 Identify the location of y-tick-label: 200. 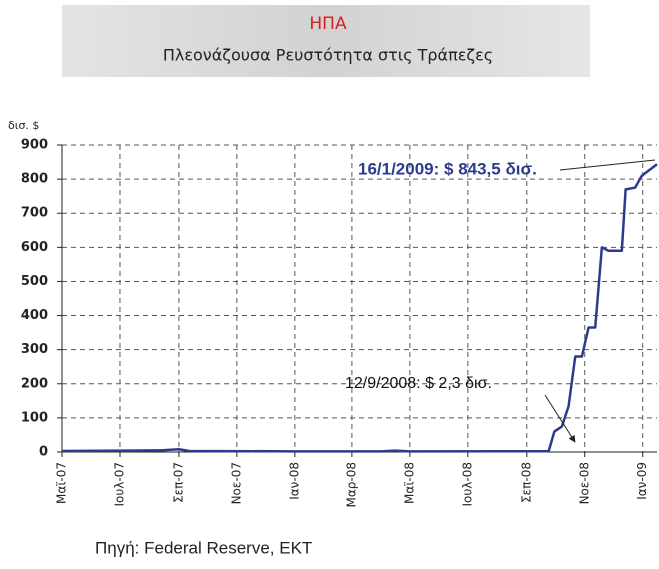
(34, 383).